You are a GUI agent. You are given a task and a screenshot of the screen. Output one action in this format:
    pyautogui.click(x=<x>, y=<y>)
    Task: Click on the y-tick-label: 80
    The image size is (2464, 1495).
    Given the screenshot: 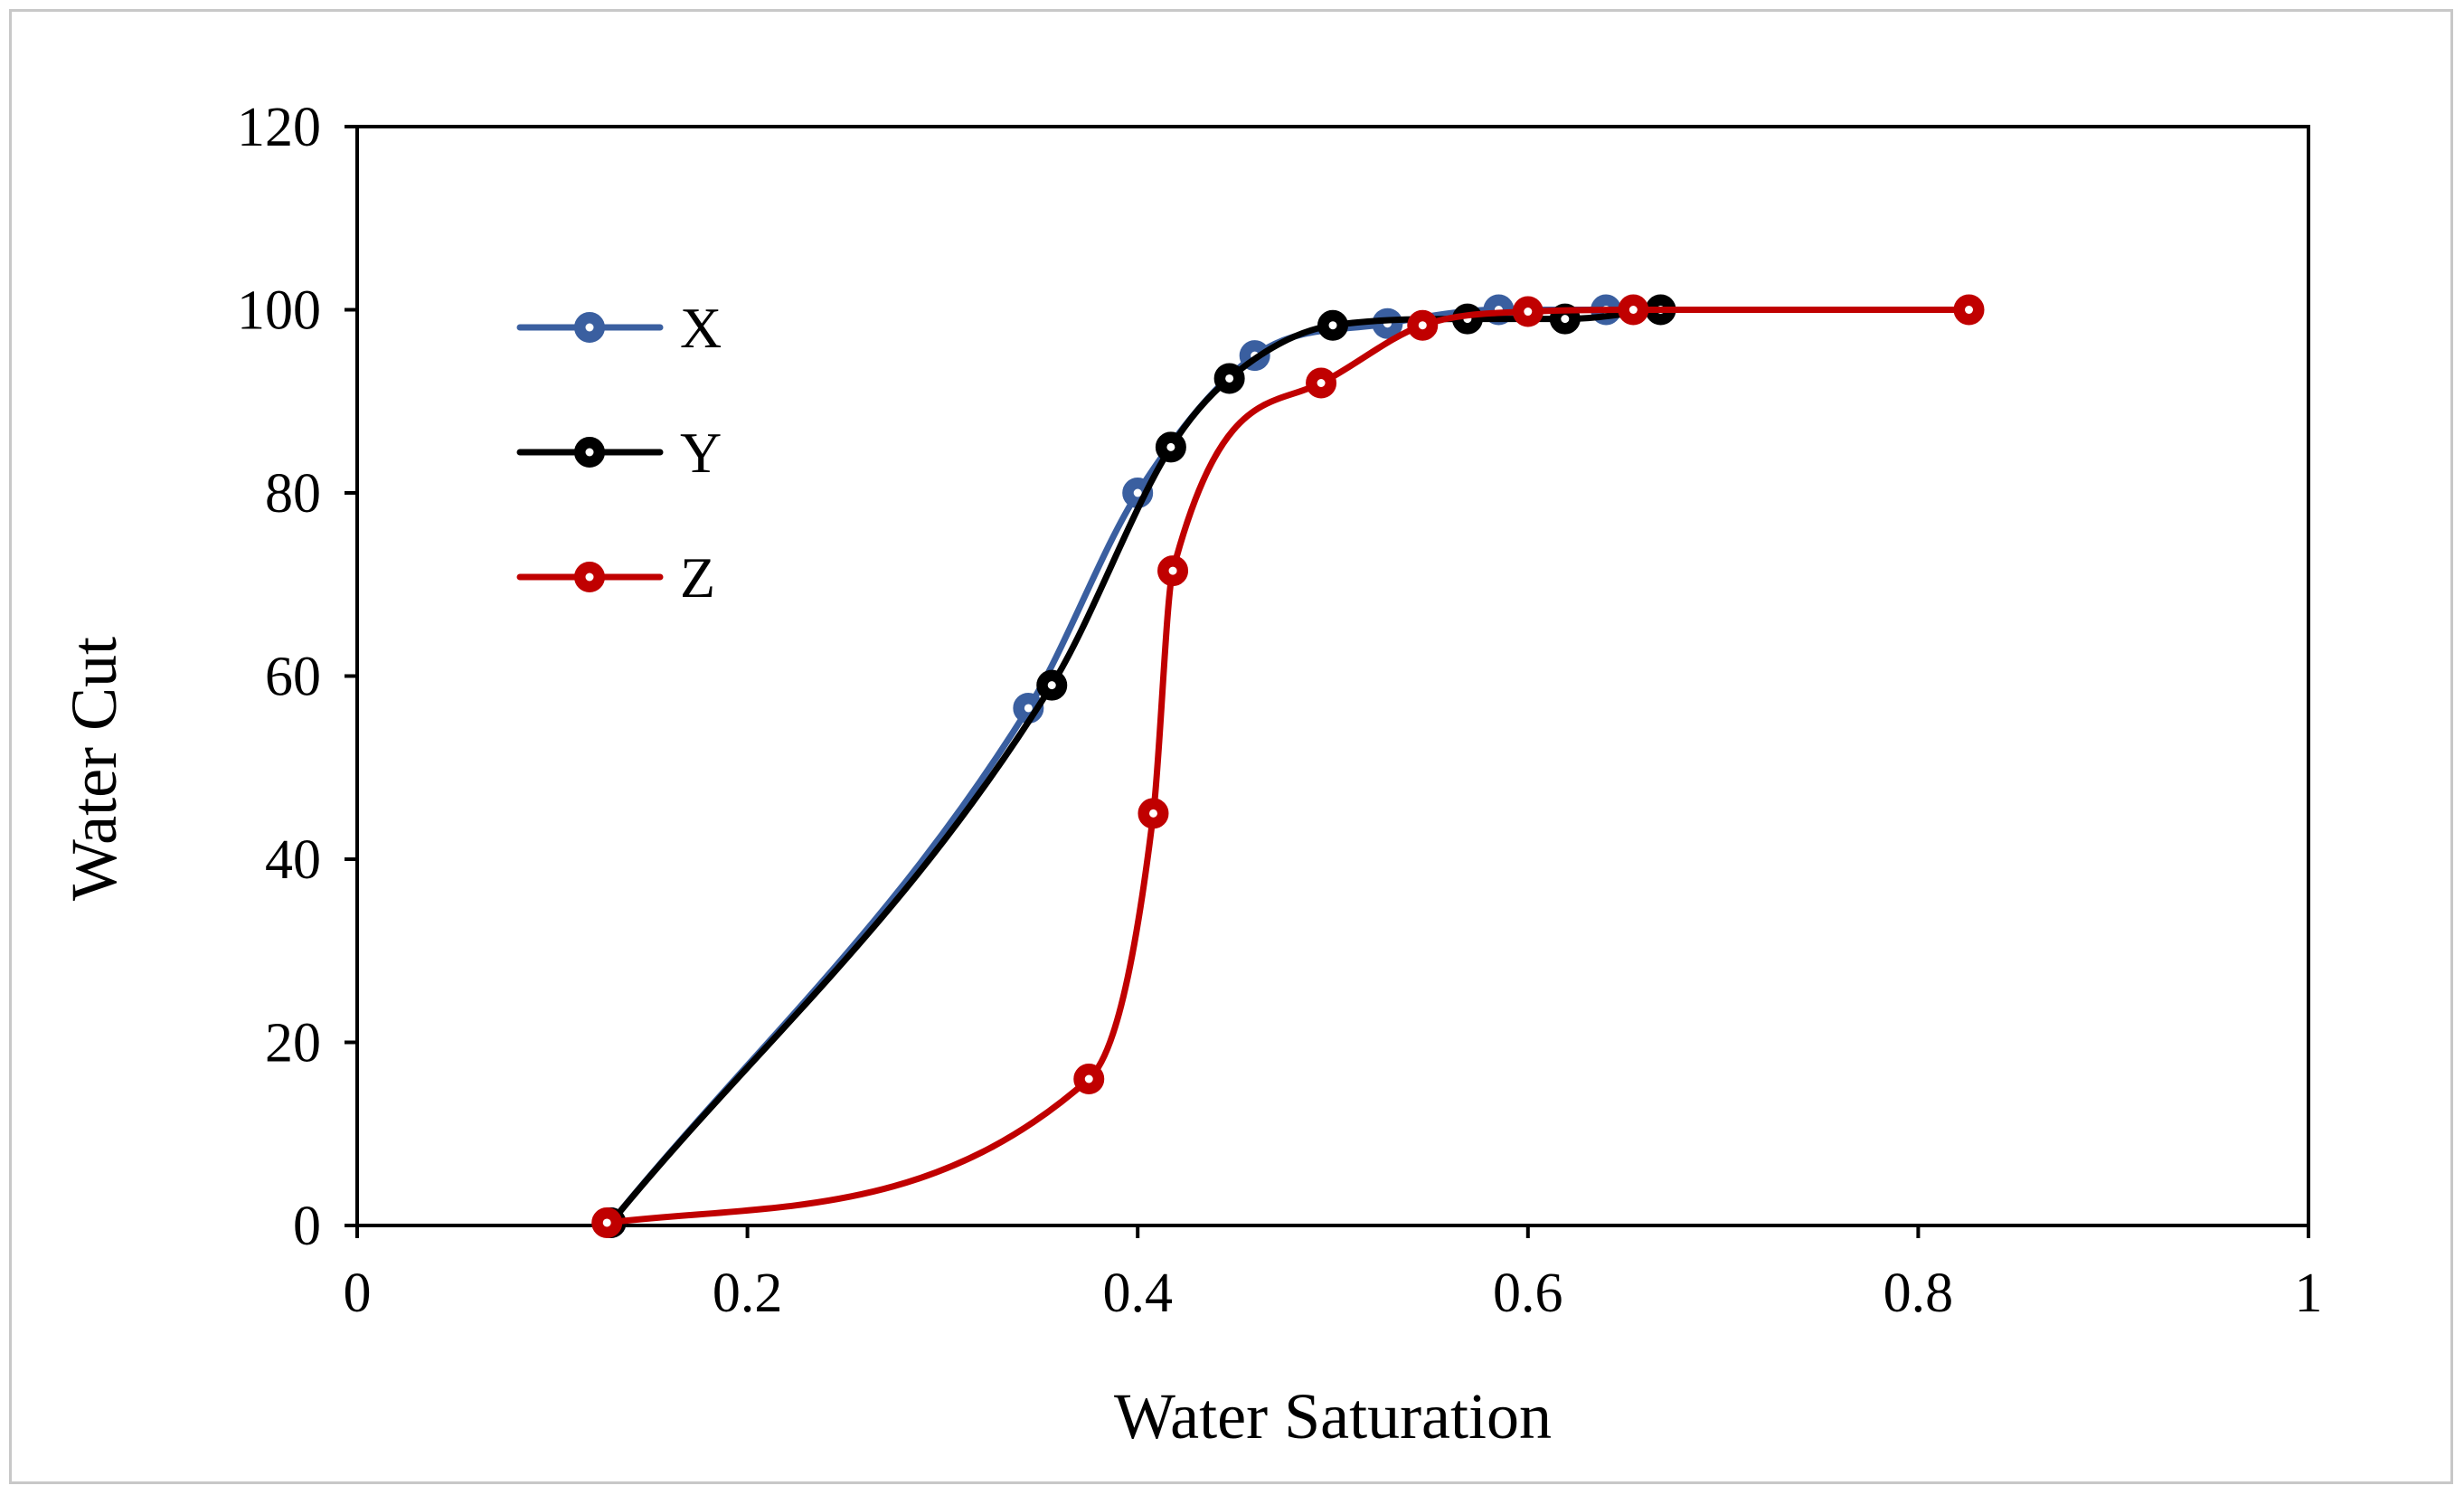 What is the action you would take?
    pyautogui.click(x=293, y=494)
    